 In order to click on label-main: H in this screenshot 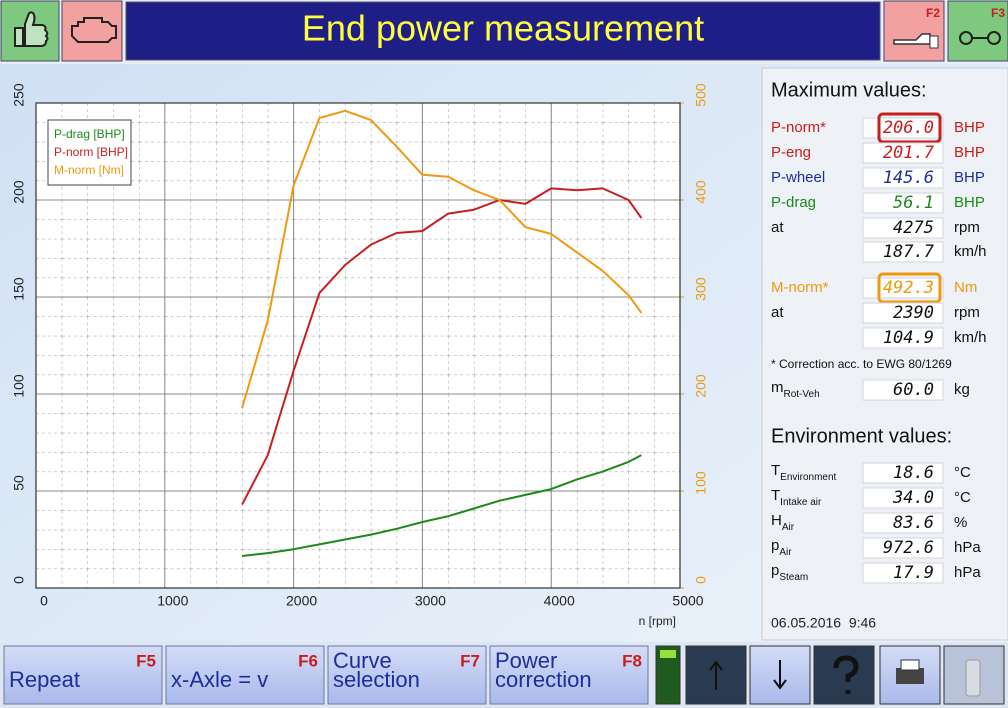, I will do `click(776, 520)`.